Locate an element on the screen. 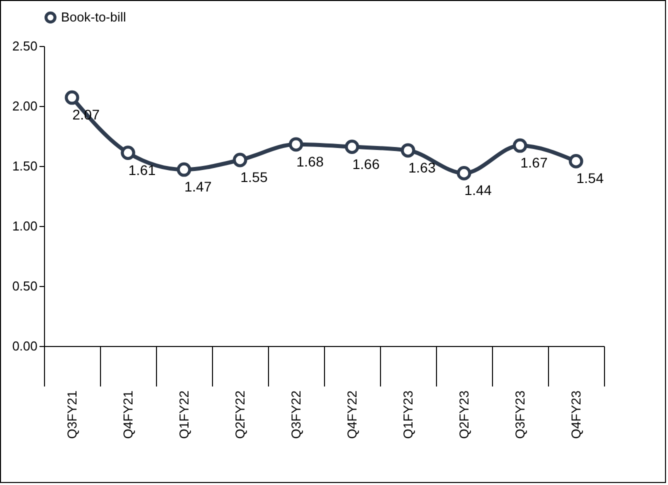 The image size is (668, 485). legend-label: Book-to-bill is located at coordinates (93, 17).